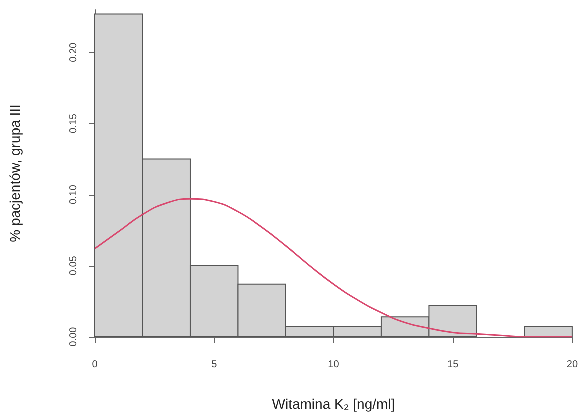 The width and height of the screenshot is (581, 416). What do you see at coordinates (334, 404) in the screenshot?
I see `x-axis-title: Witamina K₂ [ng/ml]` at bounding box center [334, 404].